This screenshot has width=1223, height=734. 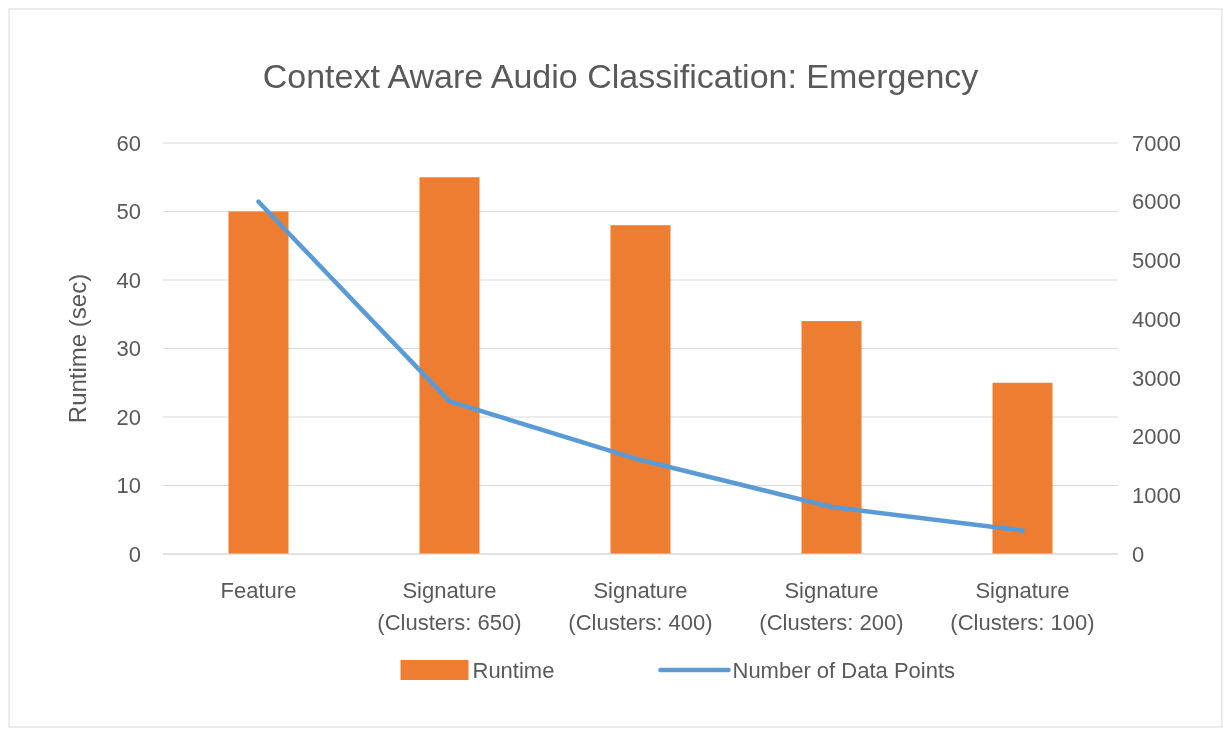 I want to click on y-tick-label: 60, so click(x=128, y=143).